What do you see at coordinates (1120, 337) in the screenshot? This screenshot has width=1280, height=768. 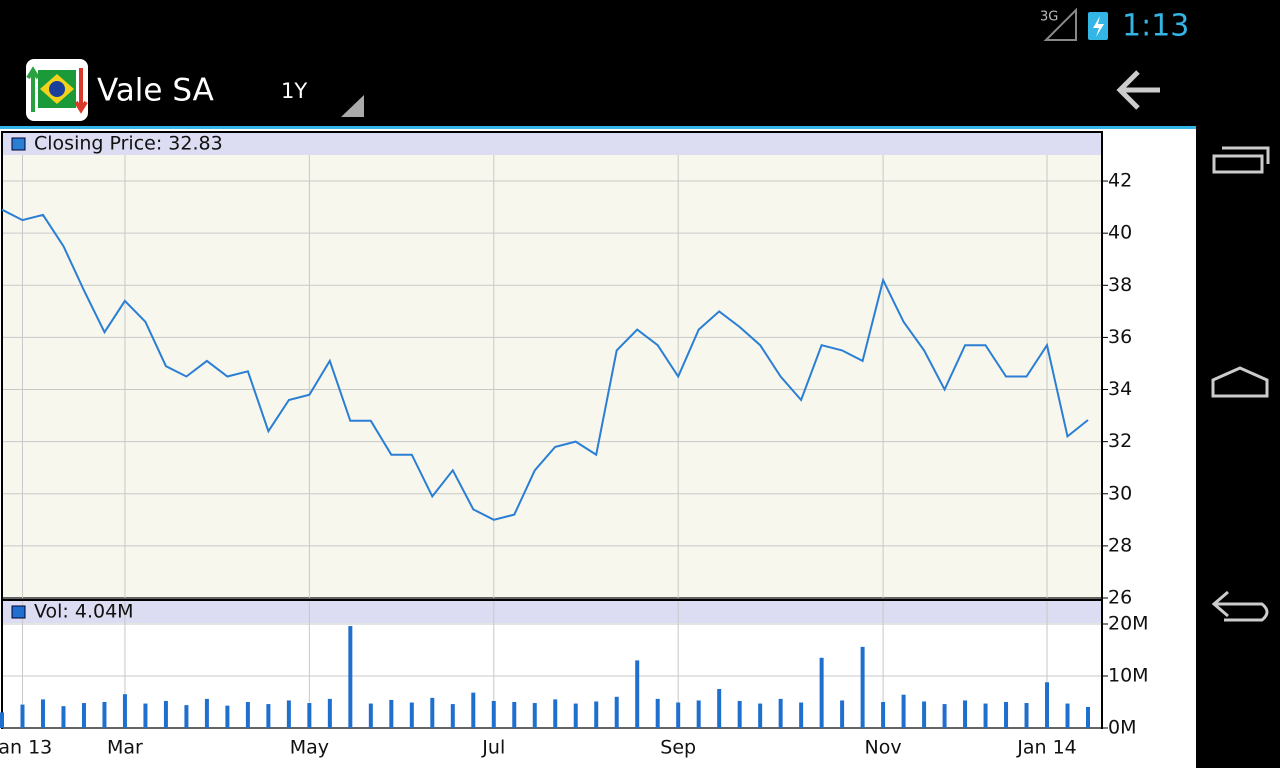 I see `y-tick-label: 36` at bounding box center [1120, 337].